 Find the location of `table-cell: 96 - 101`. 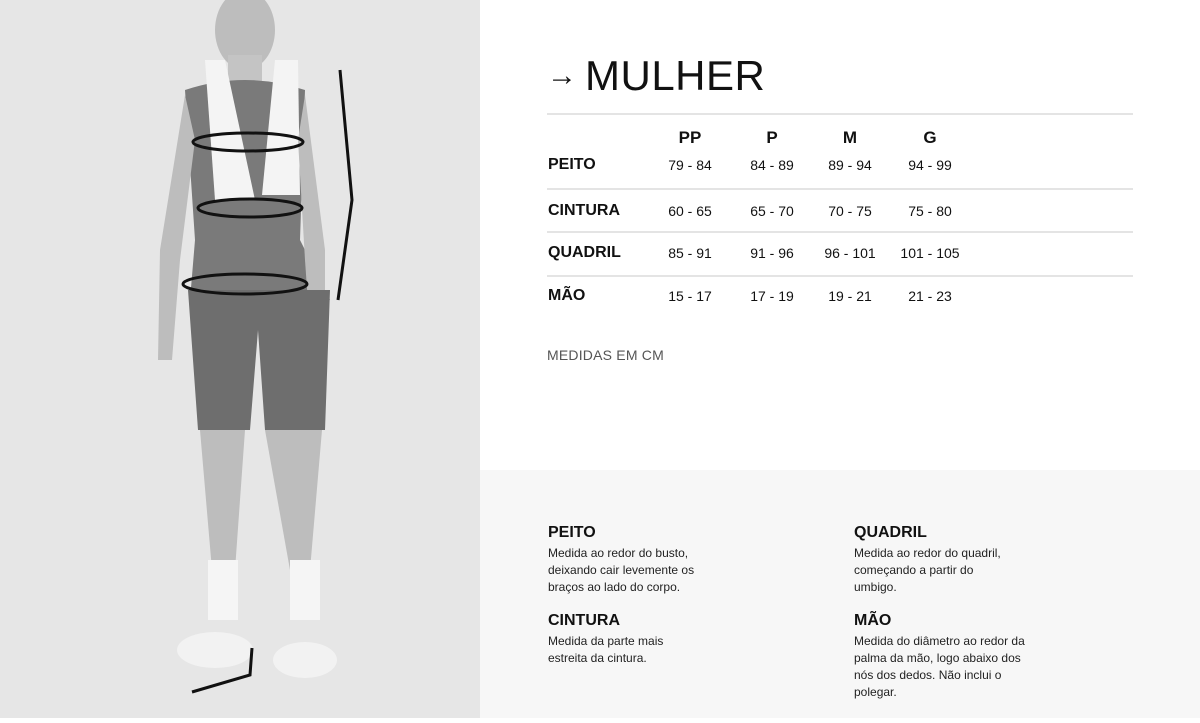

table-cell: 96 - 101 is located at coordinates (850, 253).